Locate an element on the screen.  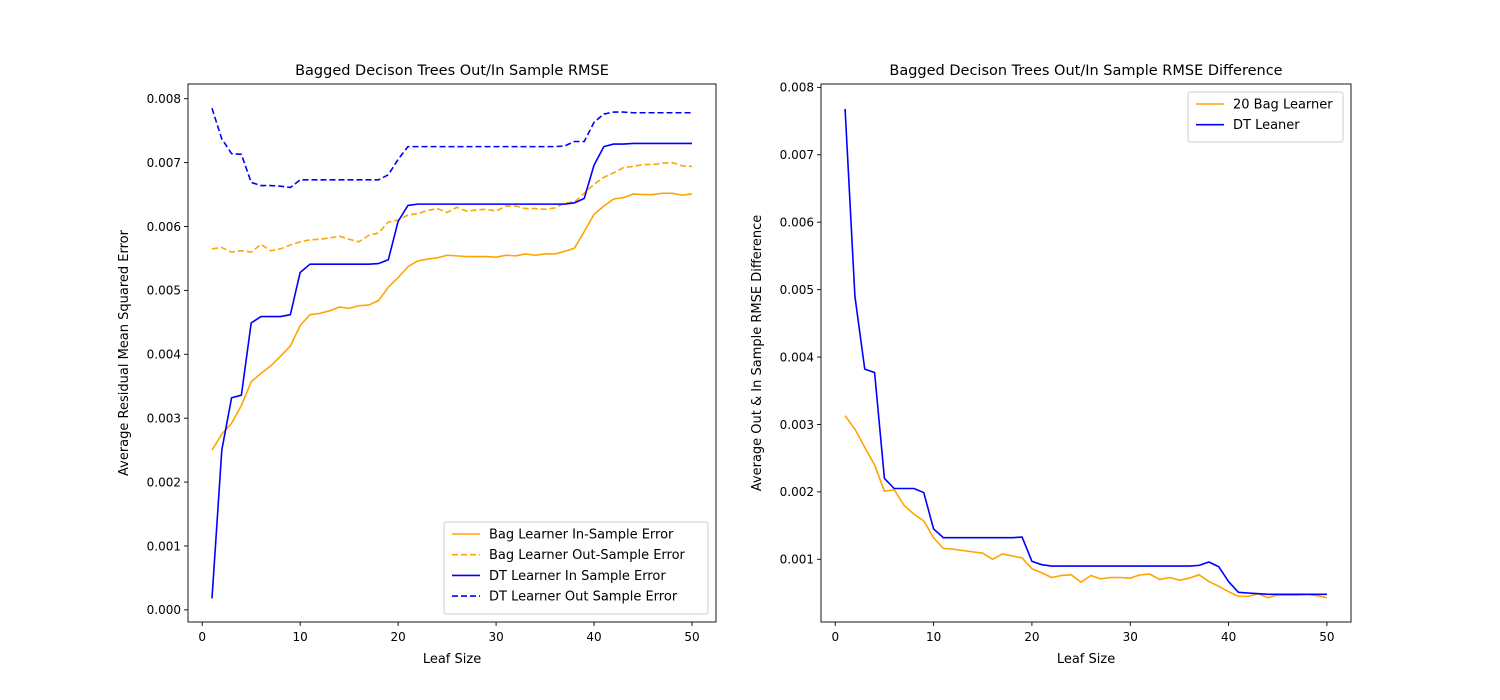
y-tick-label: 0.000 is located at coordinates (164, 610).